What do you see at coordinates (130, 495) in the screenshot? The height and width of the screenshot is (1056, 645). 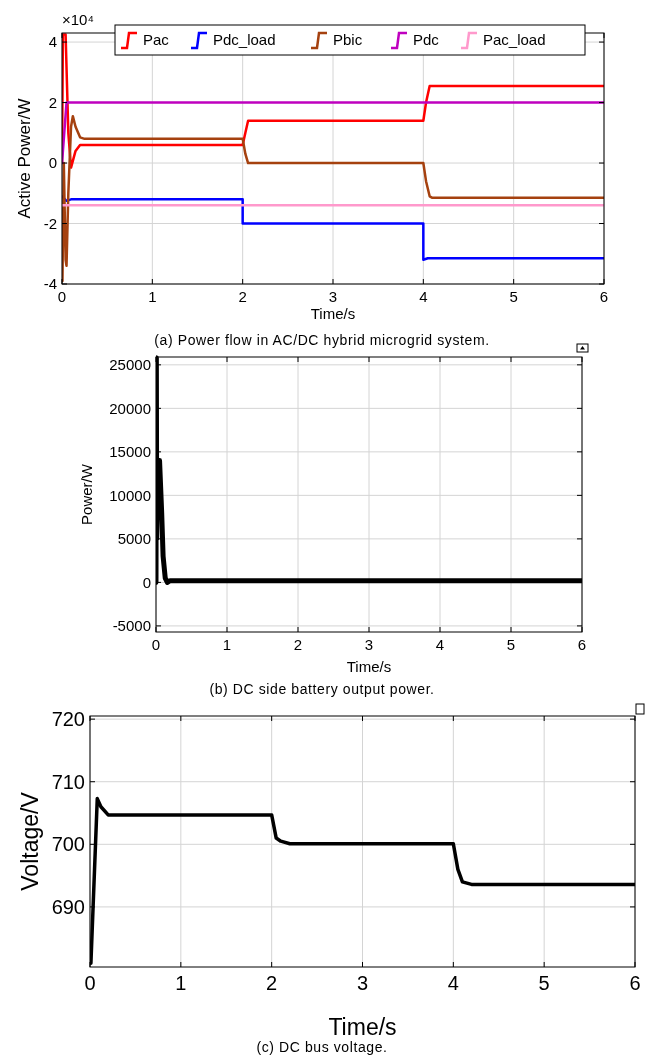 I see `y-tick-label: 10000` at bounding box center [130, 495].